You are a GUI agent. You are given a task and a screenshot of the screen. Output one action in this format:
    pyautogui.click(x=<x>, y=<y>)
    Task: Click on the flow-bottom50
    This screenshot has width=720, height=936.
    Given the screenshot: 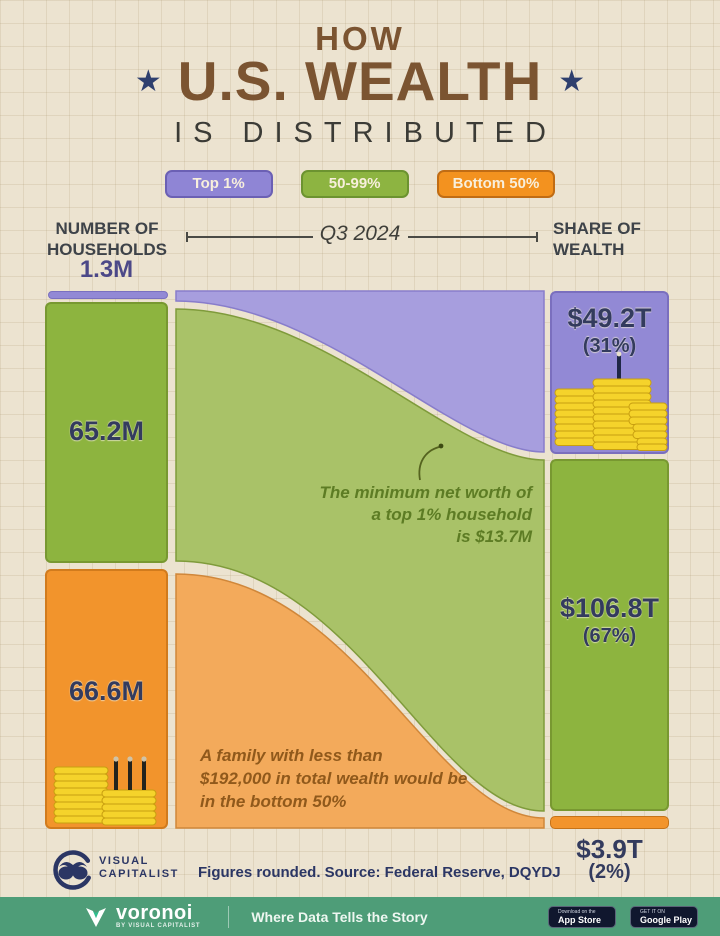 What is the action you would take?
    pyautogui.click(x=360, y=701)
    